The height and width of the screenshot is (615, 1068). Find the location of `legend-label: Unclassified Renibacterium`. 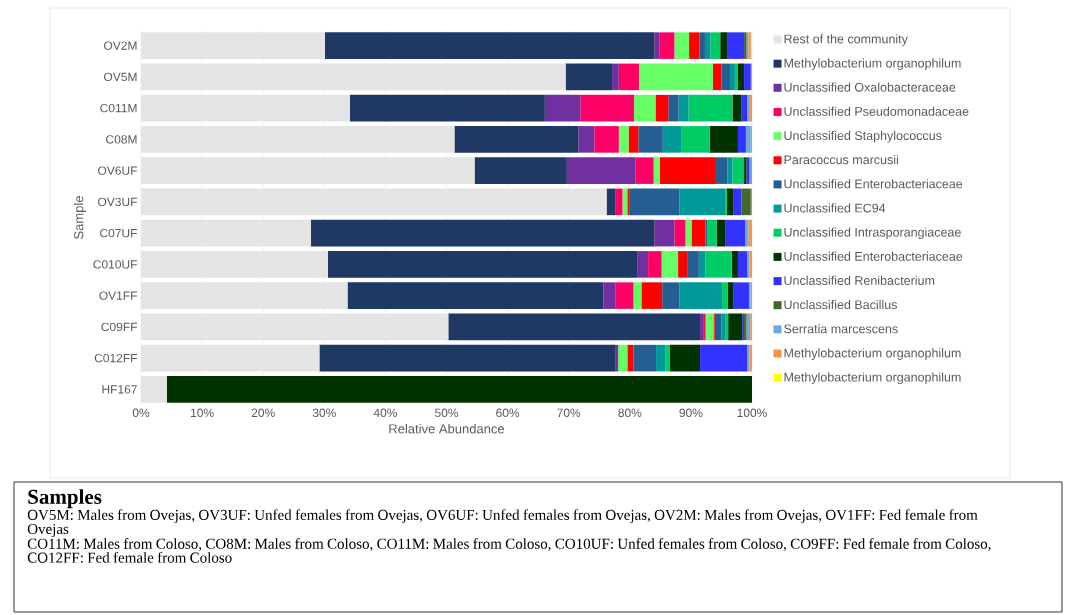

legend-label: Unclassified Renibacterium is located at coordinates (859, 280).